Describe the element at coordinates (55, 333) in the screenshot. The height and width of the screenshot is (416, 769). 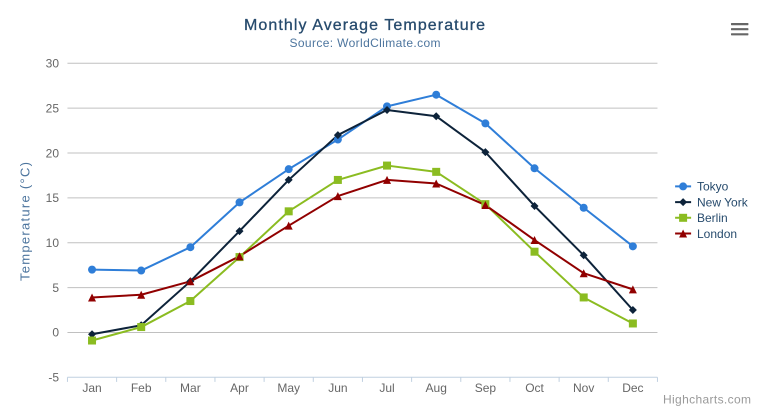
I see `svg-text: 0` at that location.